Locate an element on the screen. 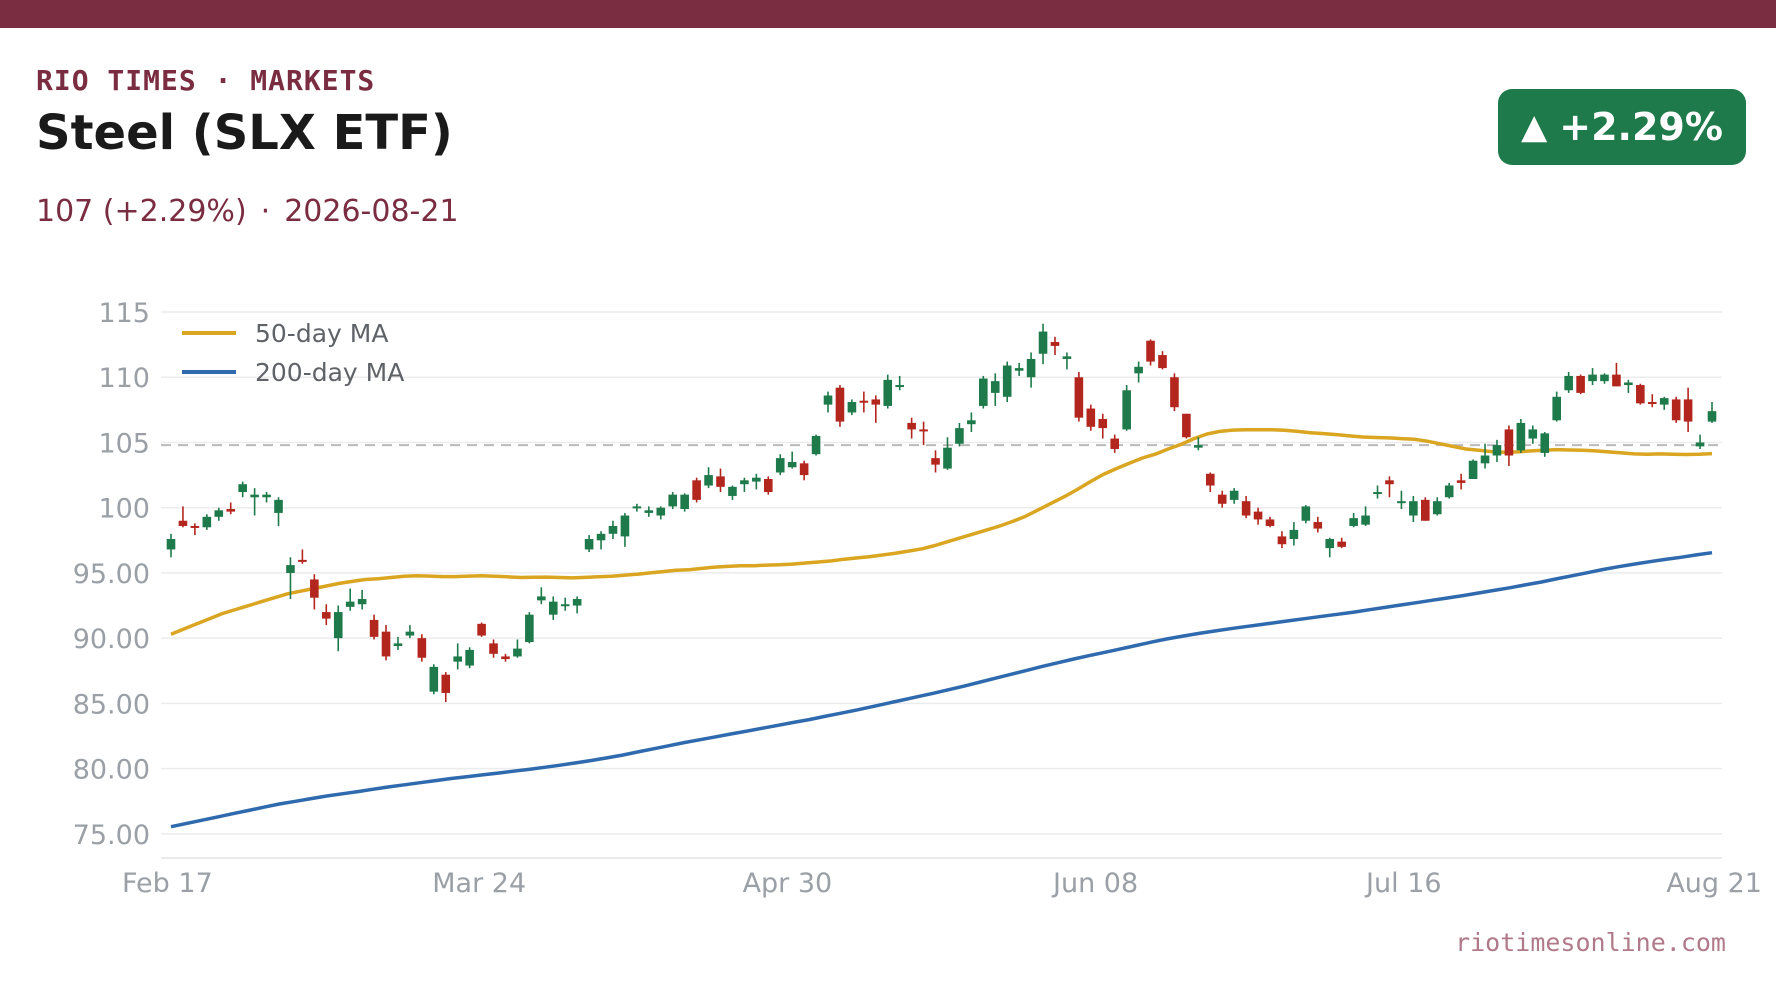  change-badge: ▲ +2.29% is located at coordinates (1622, 127).